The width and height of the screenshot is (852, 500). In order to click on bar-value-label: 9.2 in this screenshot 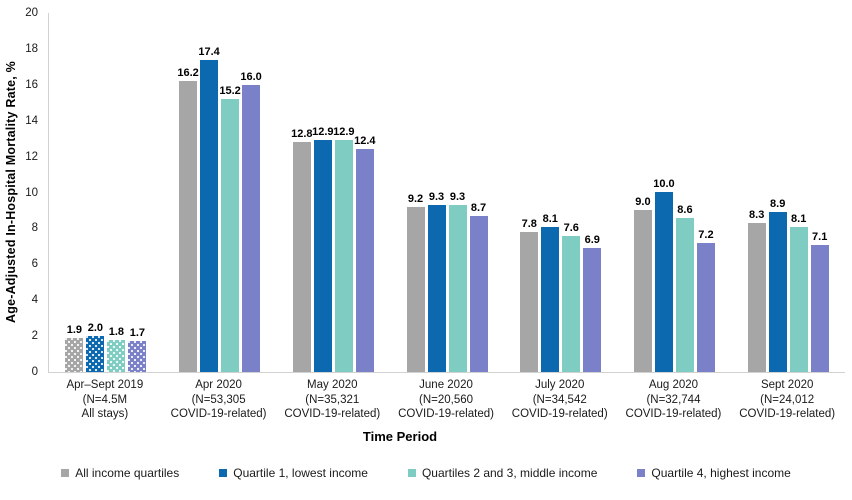, I will do `click(415, 199)`.